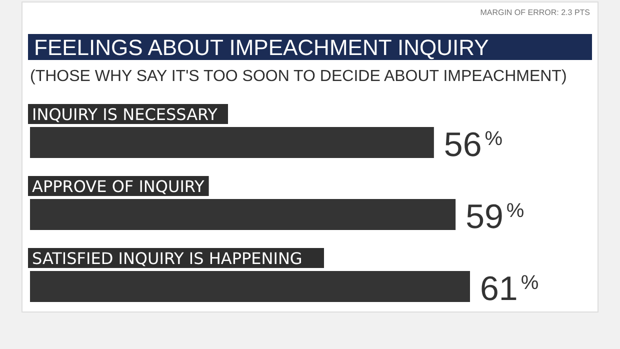 The height and width of the screenshot is (349, 620). I want to click on data-label: 61$^{%}$, so click(509, 289).